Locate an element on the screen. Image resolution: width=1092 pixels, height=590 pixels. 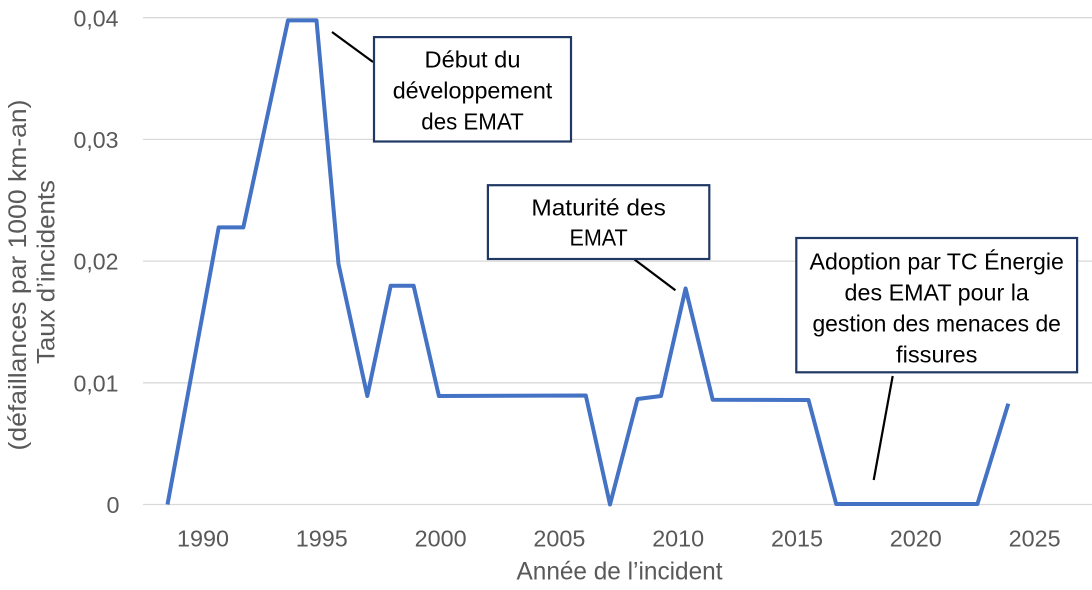
svg-text: 2010 is located at coordinates (678, 539).